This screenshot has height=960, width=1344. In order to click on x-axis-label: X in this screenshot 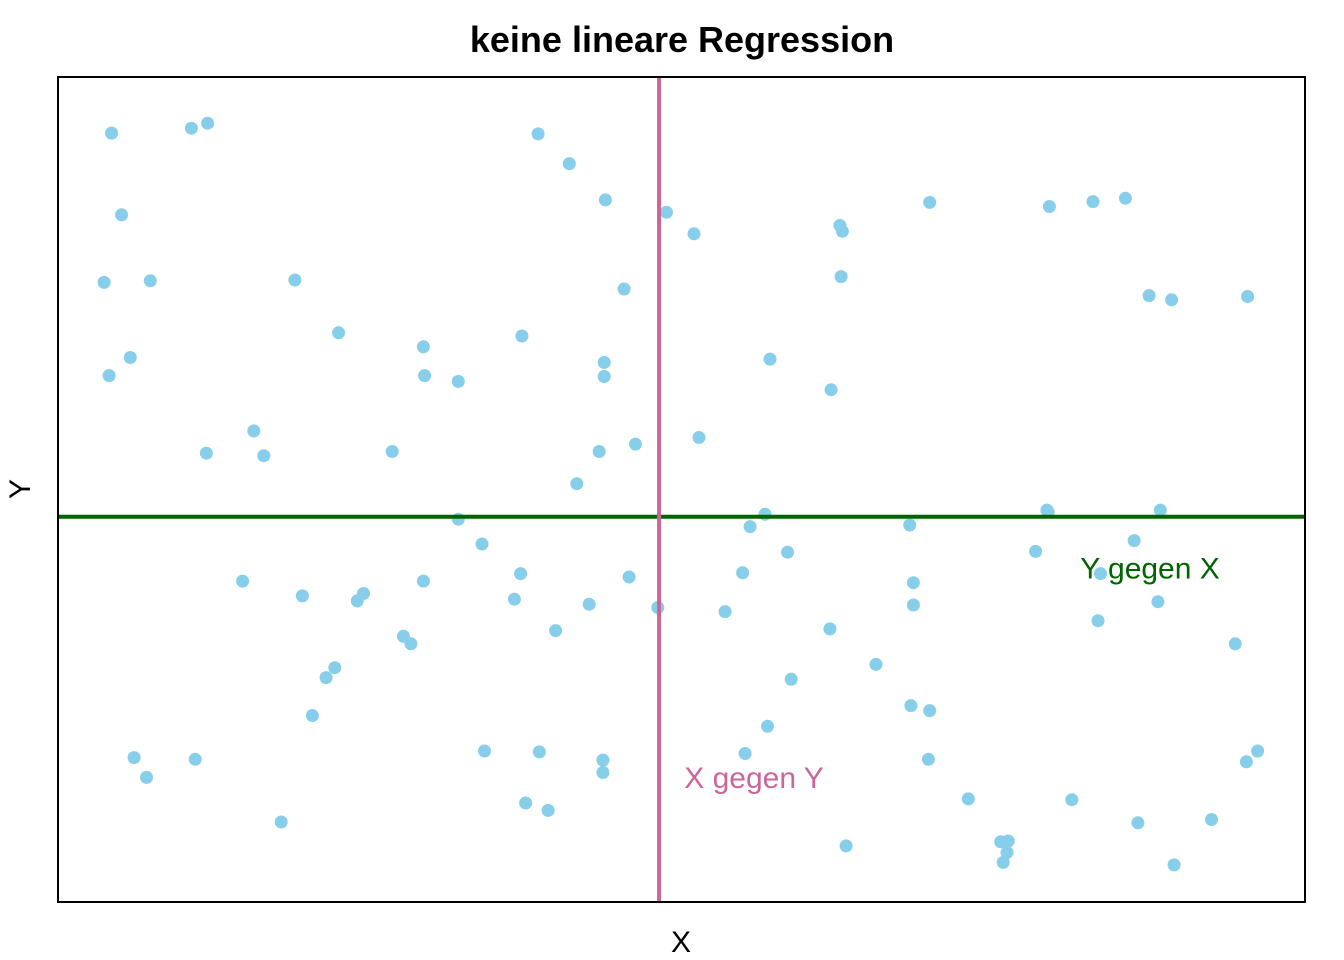, I will do `click(681, 942)`.